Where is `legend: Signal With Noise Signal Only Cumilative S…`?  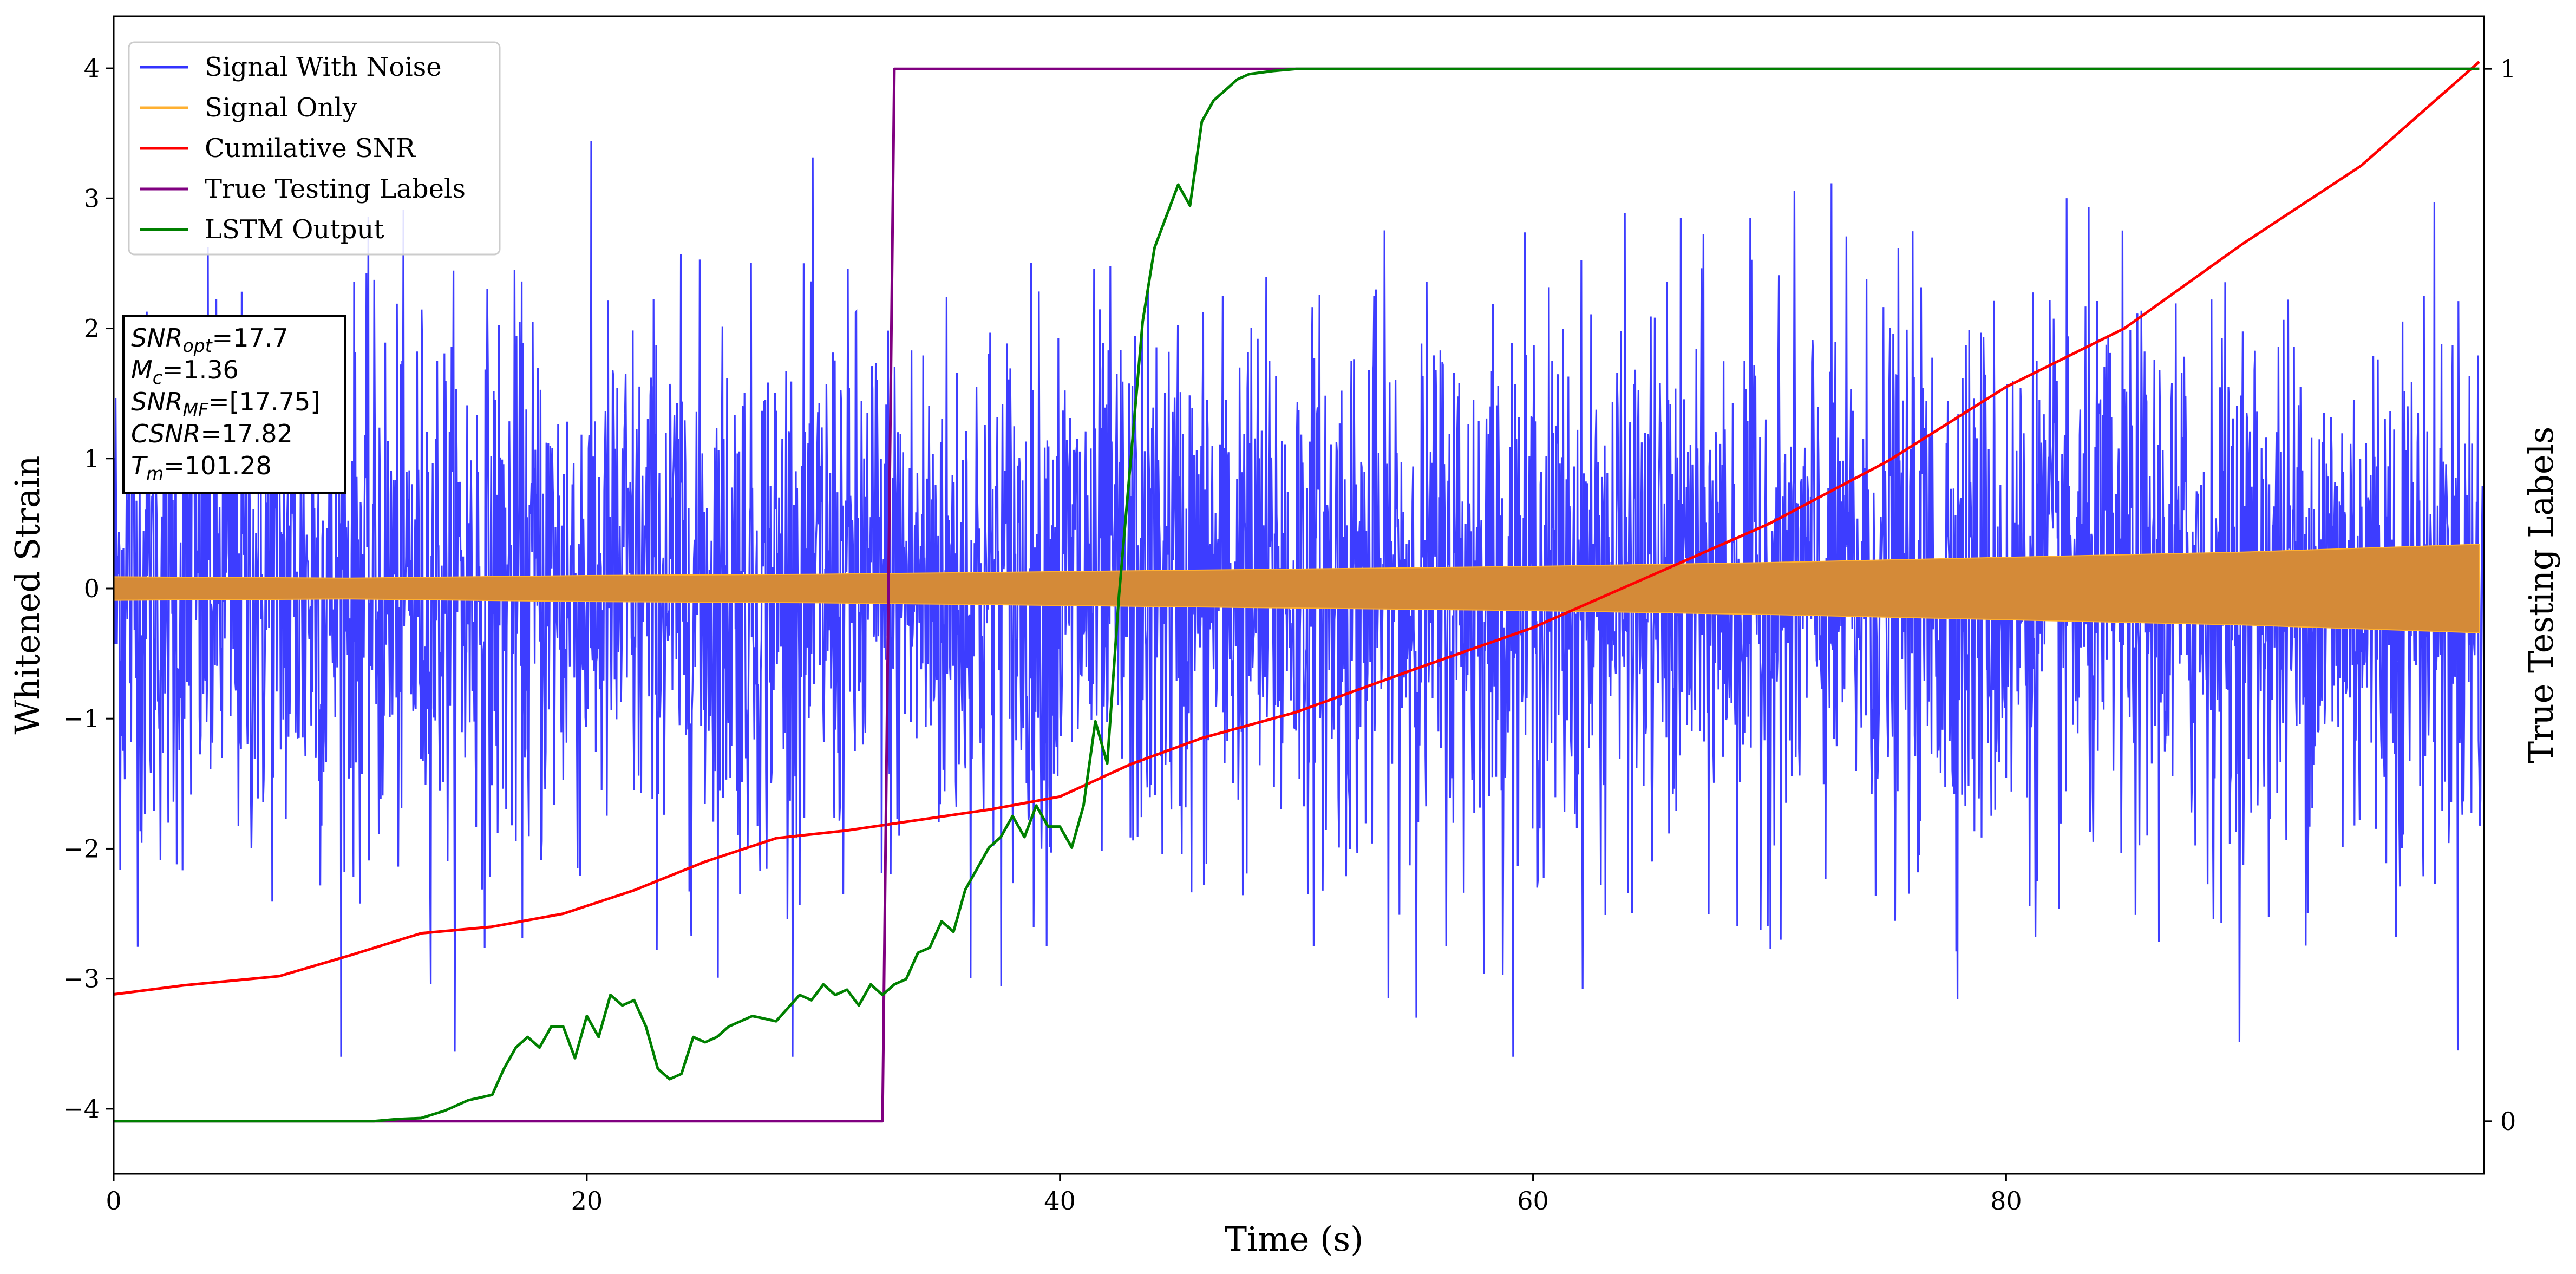 legend: Signal With Noise Signal Only Cumilative S… is located at coordinates (315, 148).